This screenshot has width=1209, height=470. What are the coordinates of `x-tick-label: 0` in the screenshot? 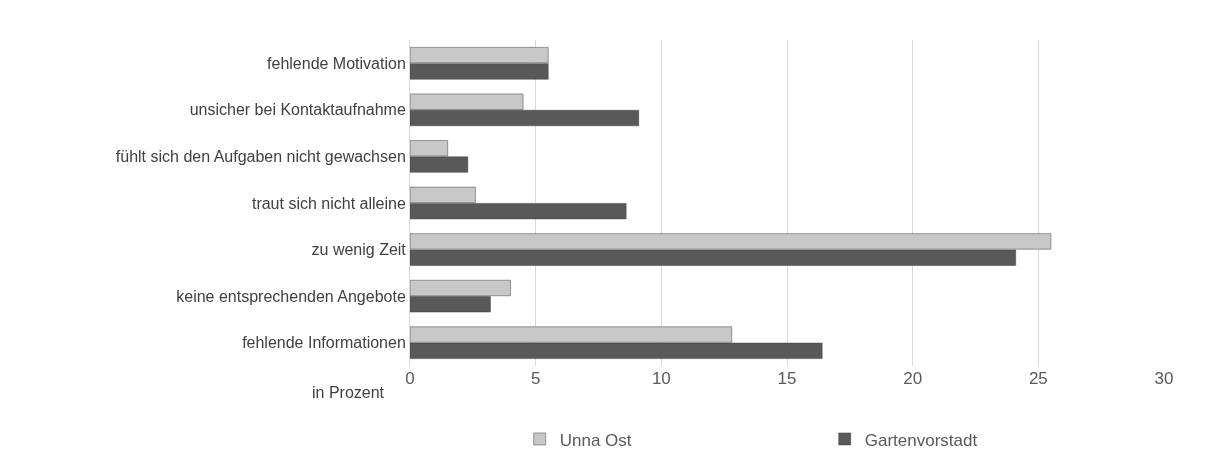 It's located at (410, 378).